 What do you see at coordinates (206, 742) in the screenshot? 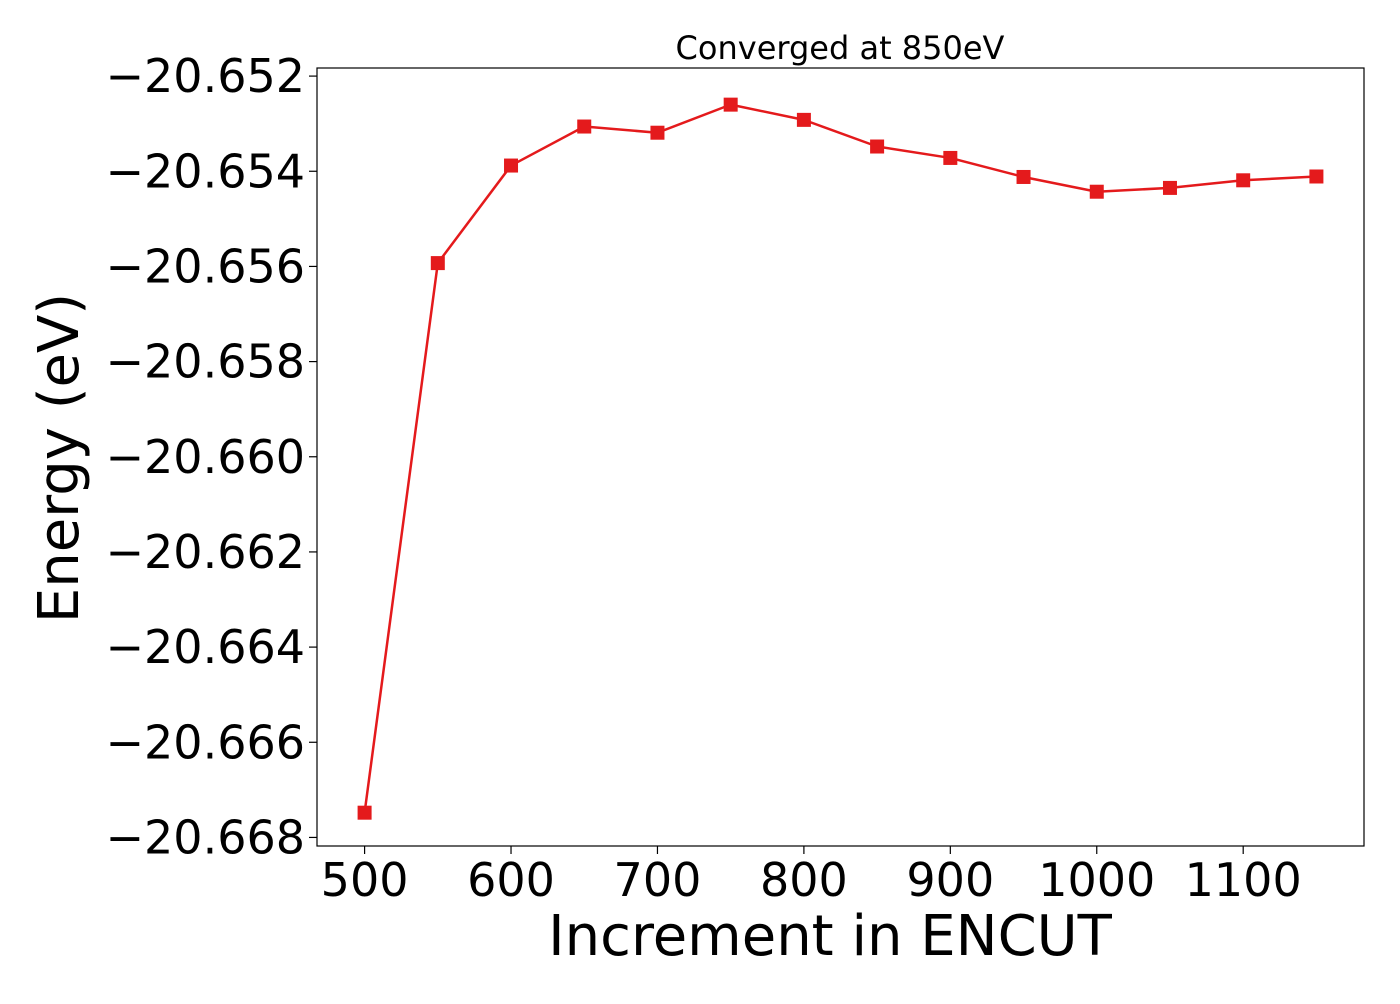
I see `y-tick-label: −20.666` at bounding box center [206, 742].